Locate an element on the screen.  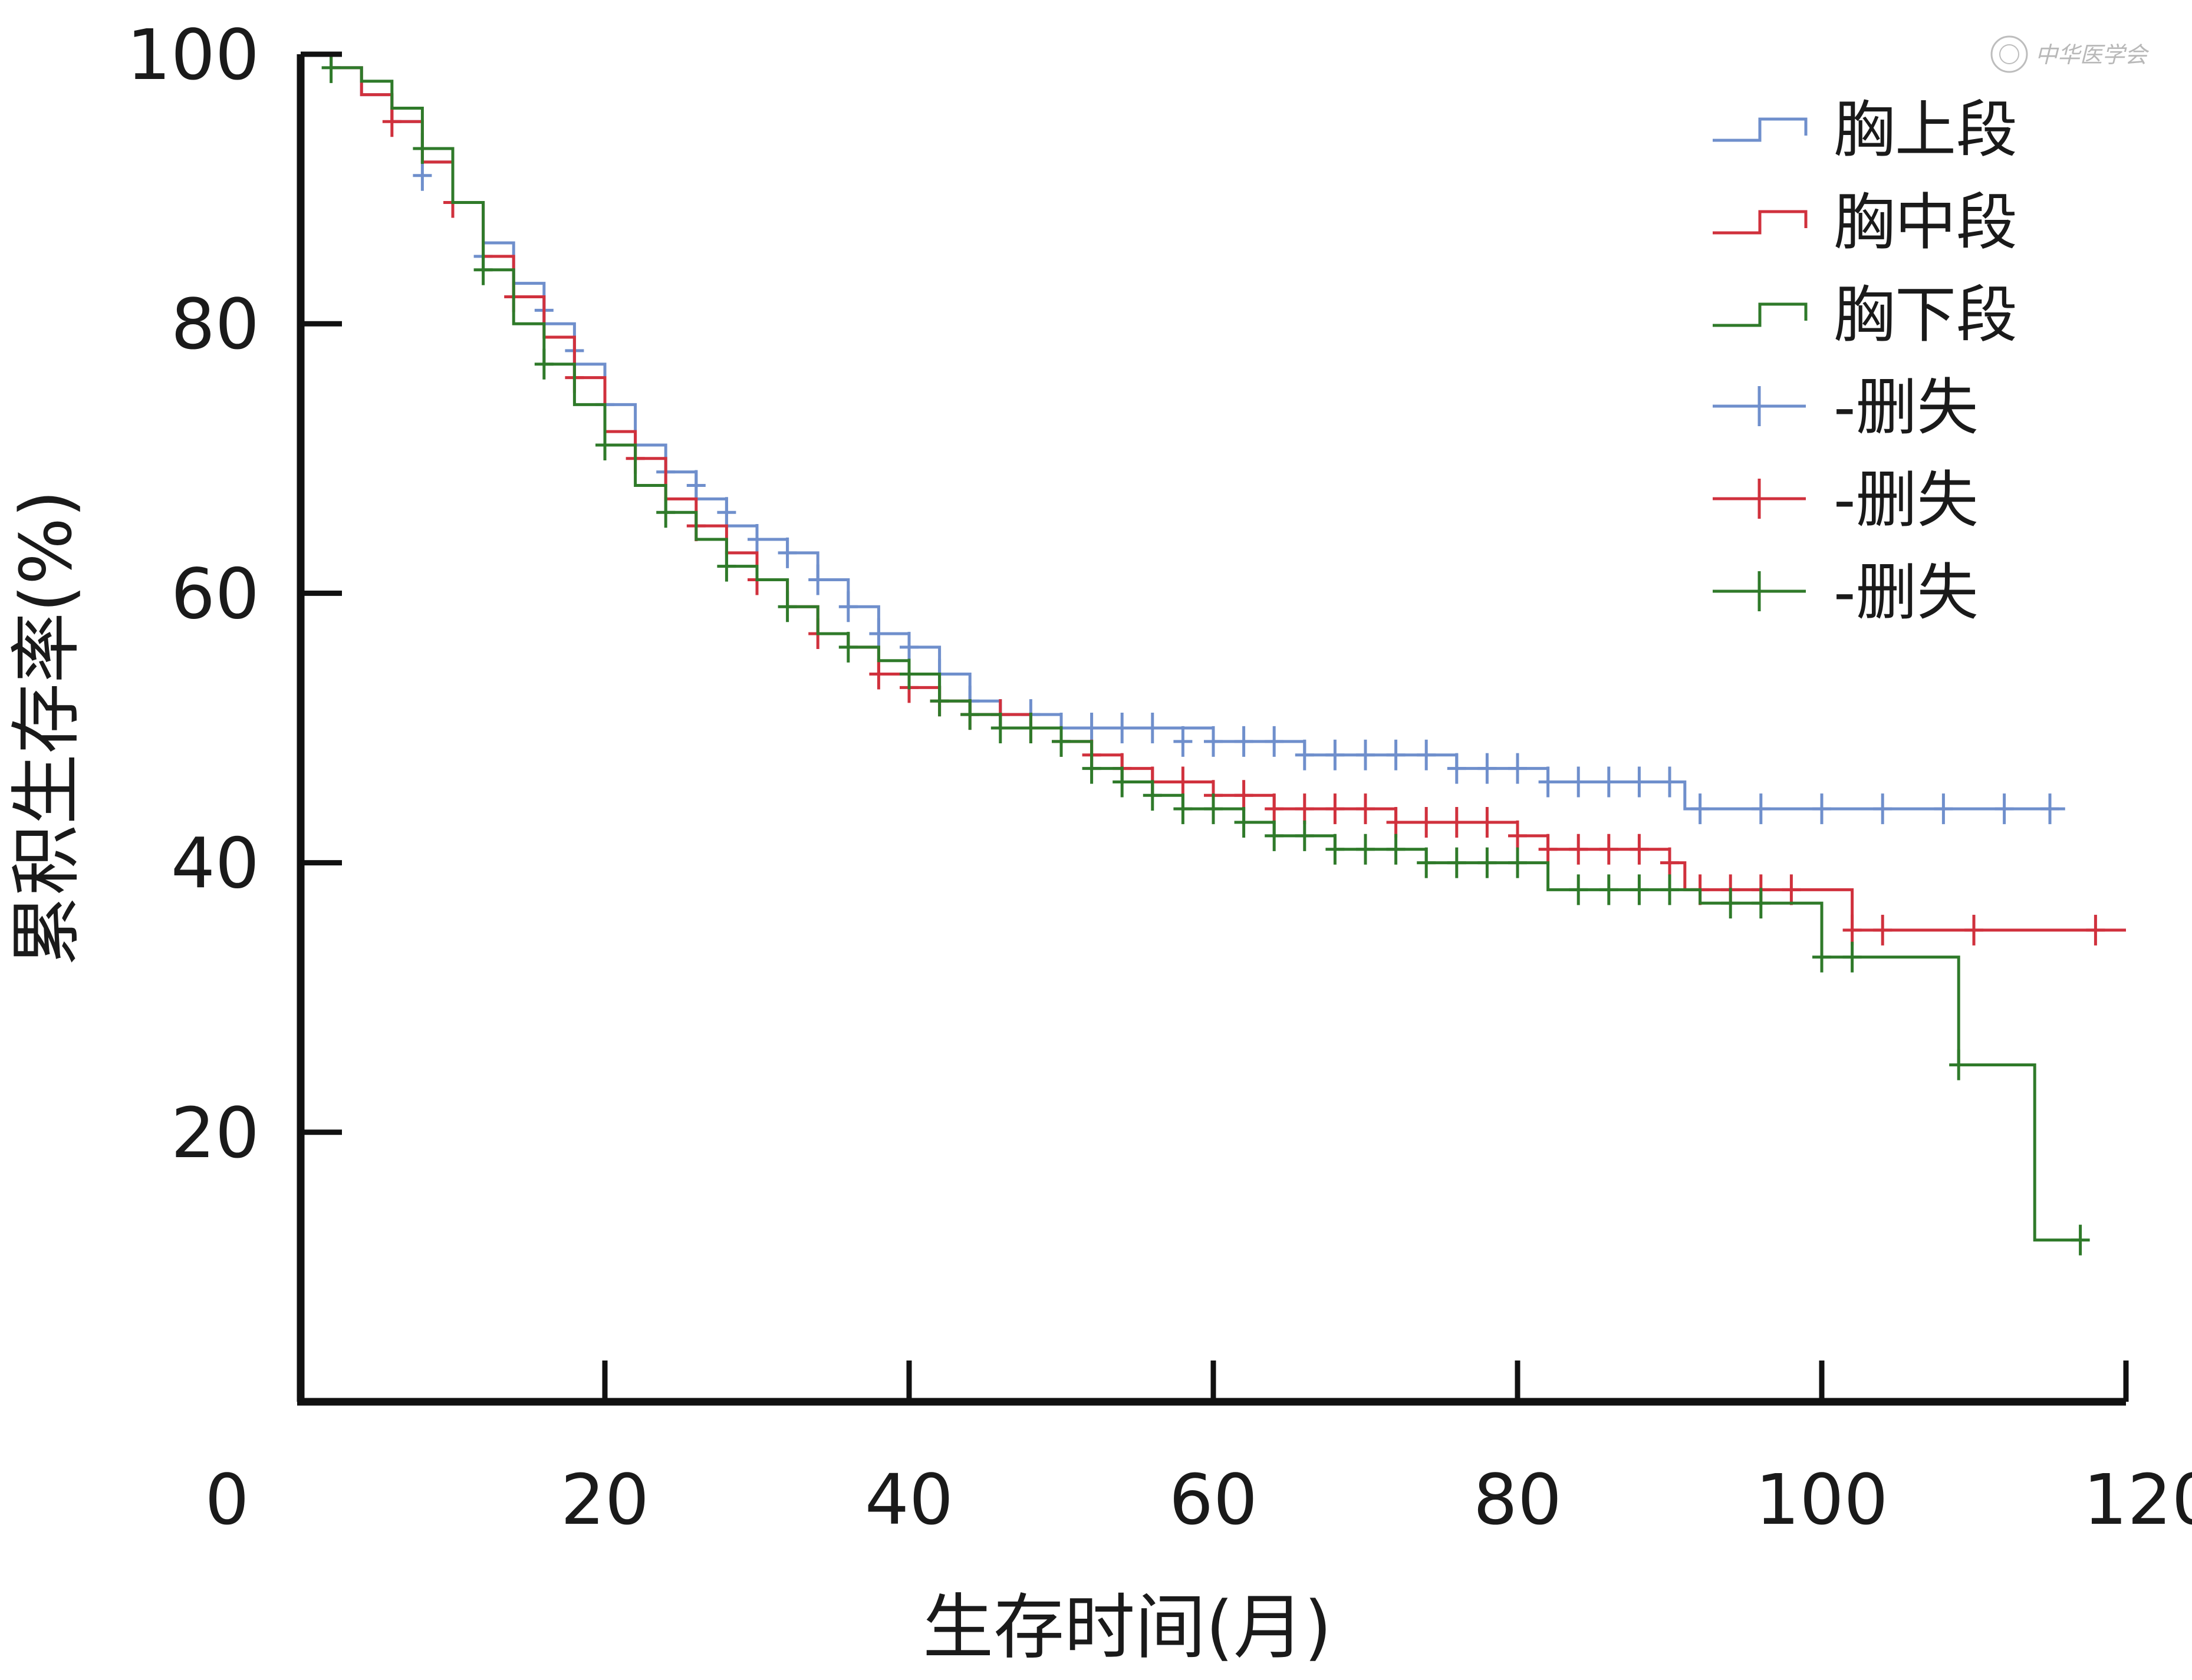
x-tick-label: 80 is located at coordinates (1518, 1499).